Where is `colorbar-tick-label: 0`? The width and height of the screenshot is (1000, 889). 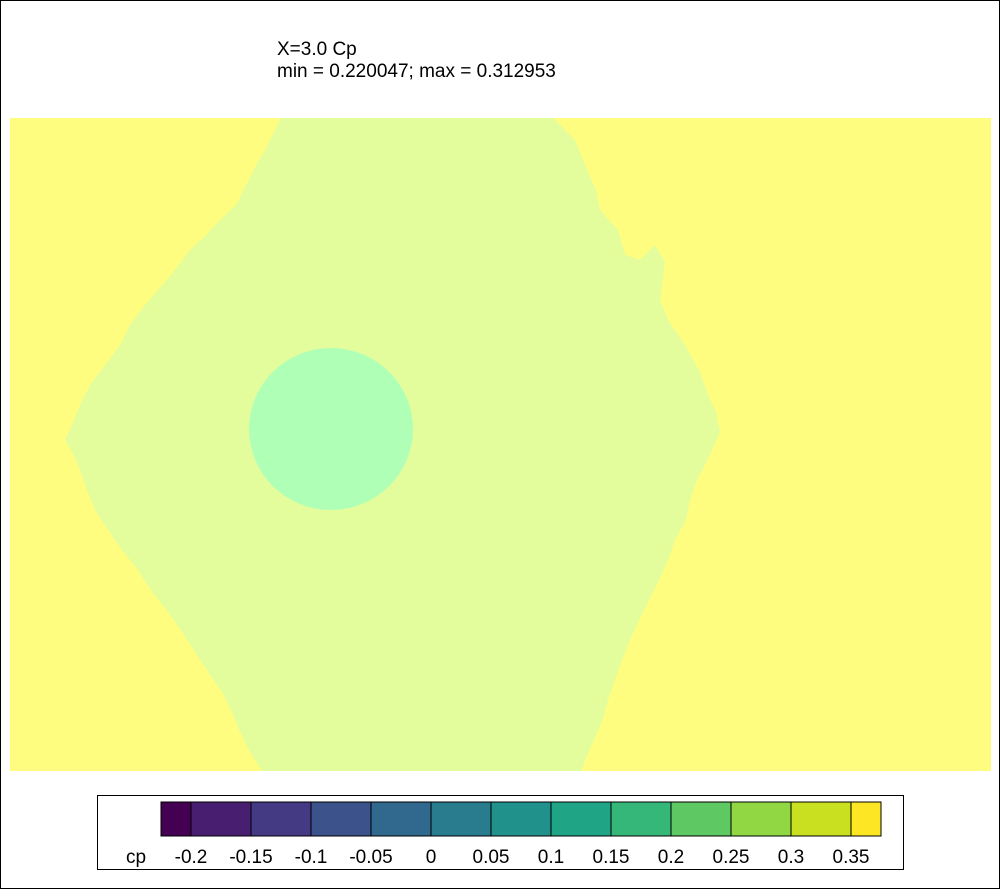
colorbar-tick-label: 0 is located at coordinates (431, 857).